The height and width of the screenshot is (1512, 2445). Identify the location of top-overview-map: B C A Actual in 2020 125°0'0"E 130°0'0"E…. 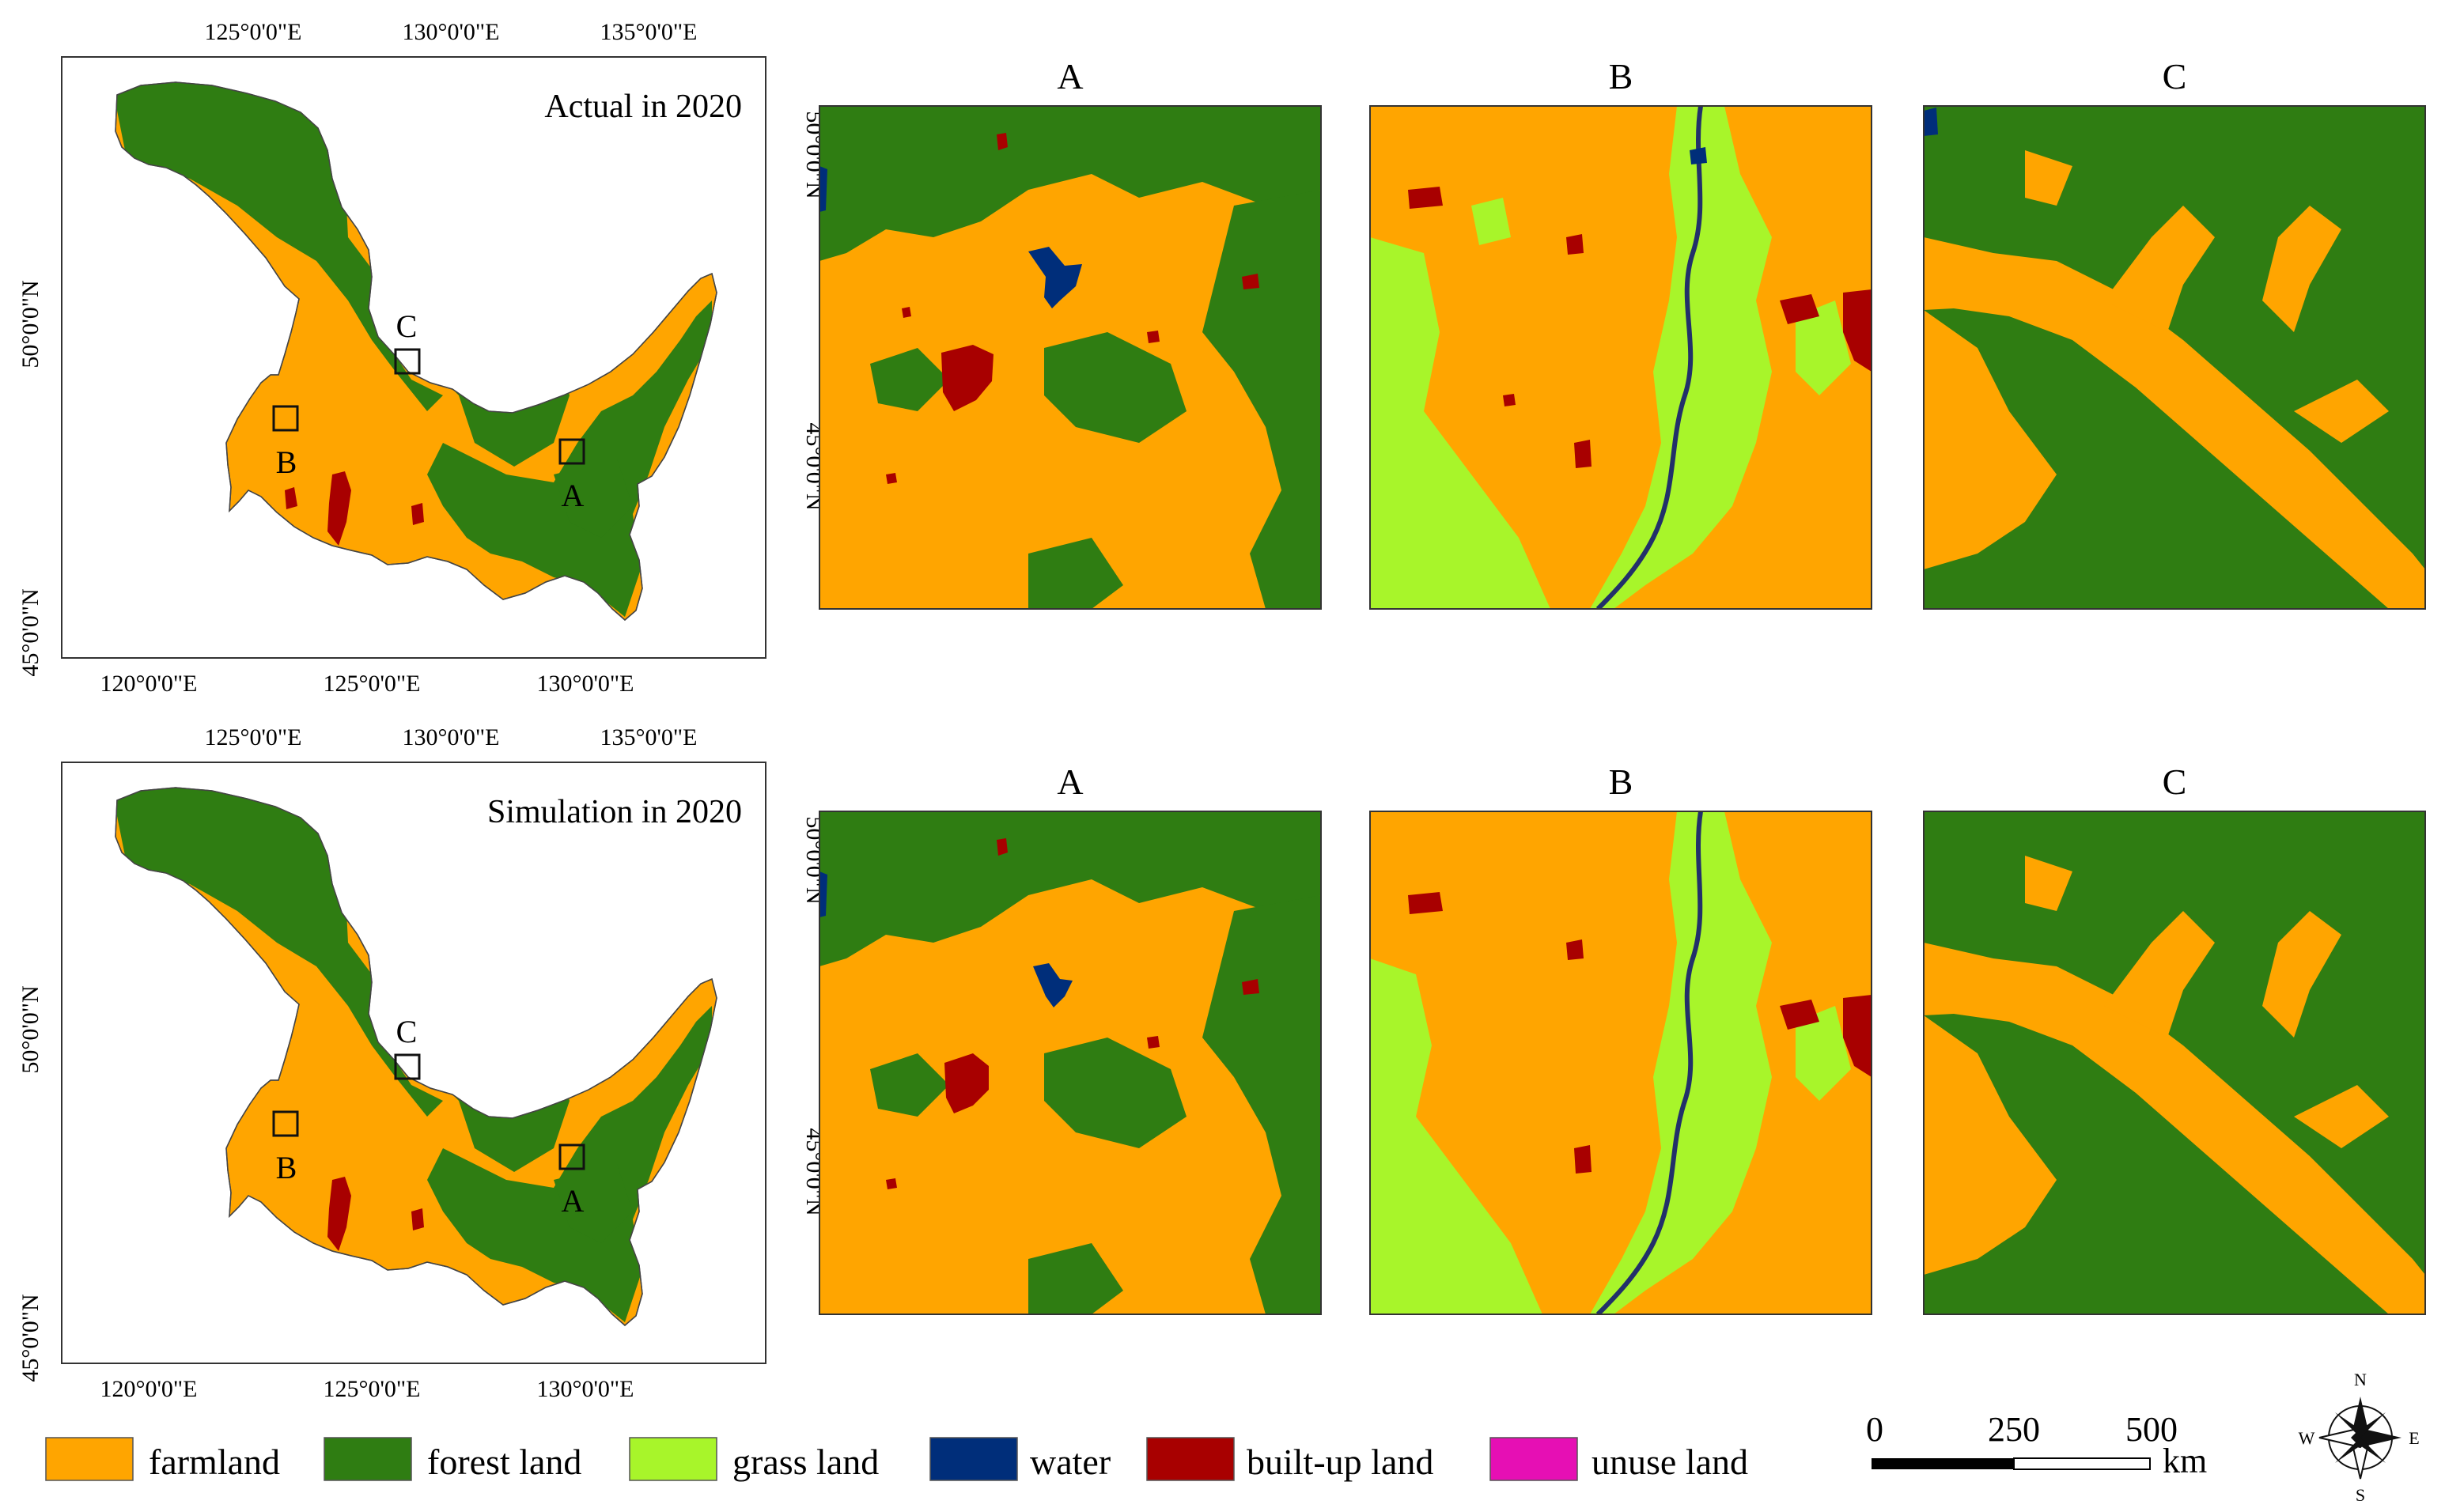
(391, 358).